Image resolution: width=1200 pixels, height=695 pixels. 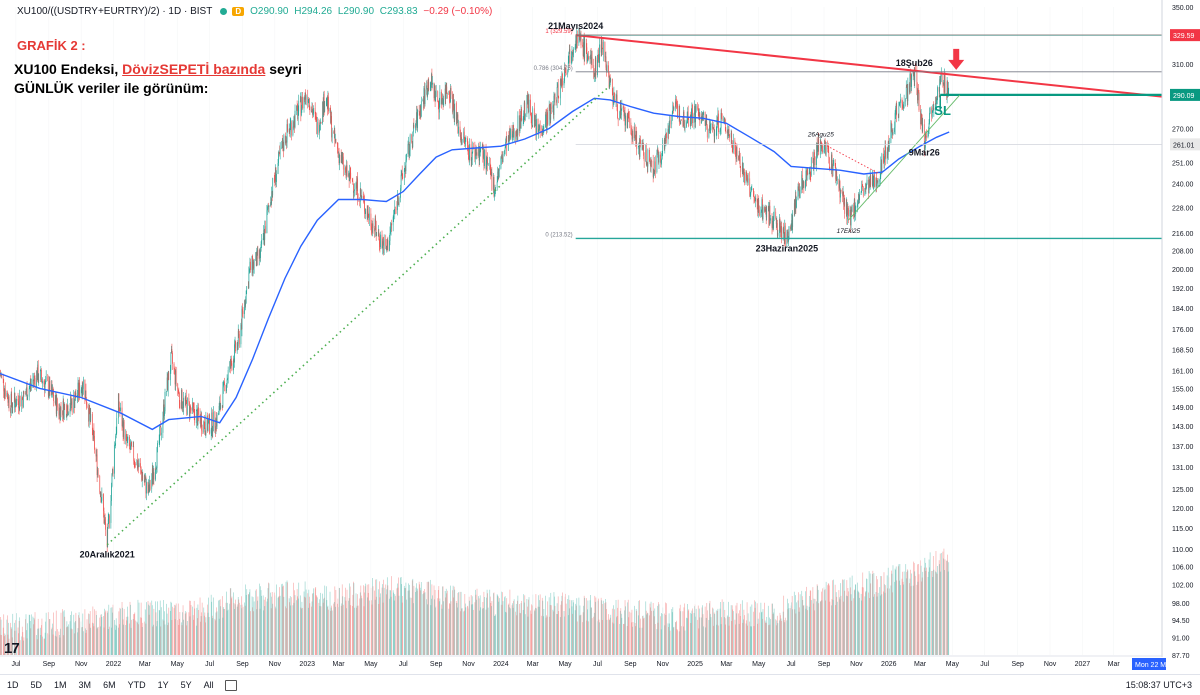 What do you see at coordinates (238, 11) in the screenshot?
I see `dividend-badge: D` at bounding box center [238, 11].